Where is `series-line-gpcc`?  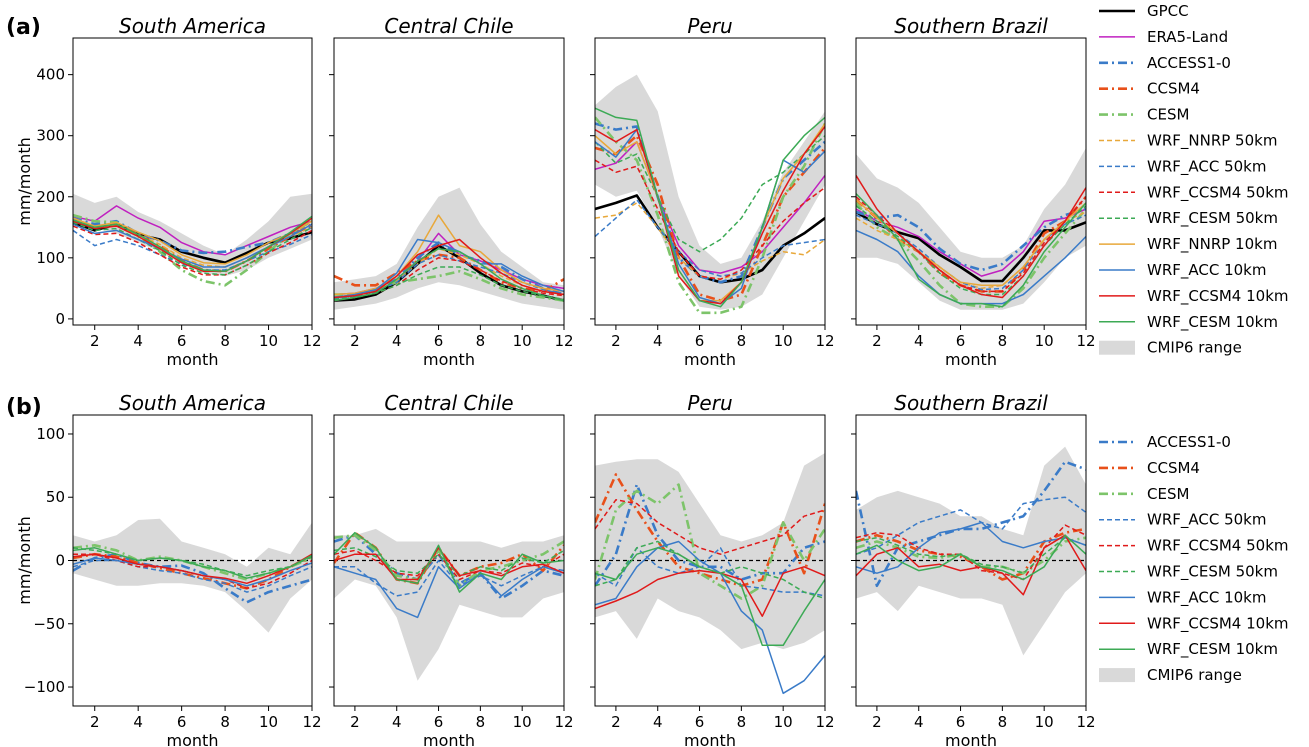 series-line-gpcc is located at coordinates (710, 239).